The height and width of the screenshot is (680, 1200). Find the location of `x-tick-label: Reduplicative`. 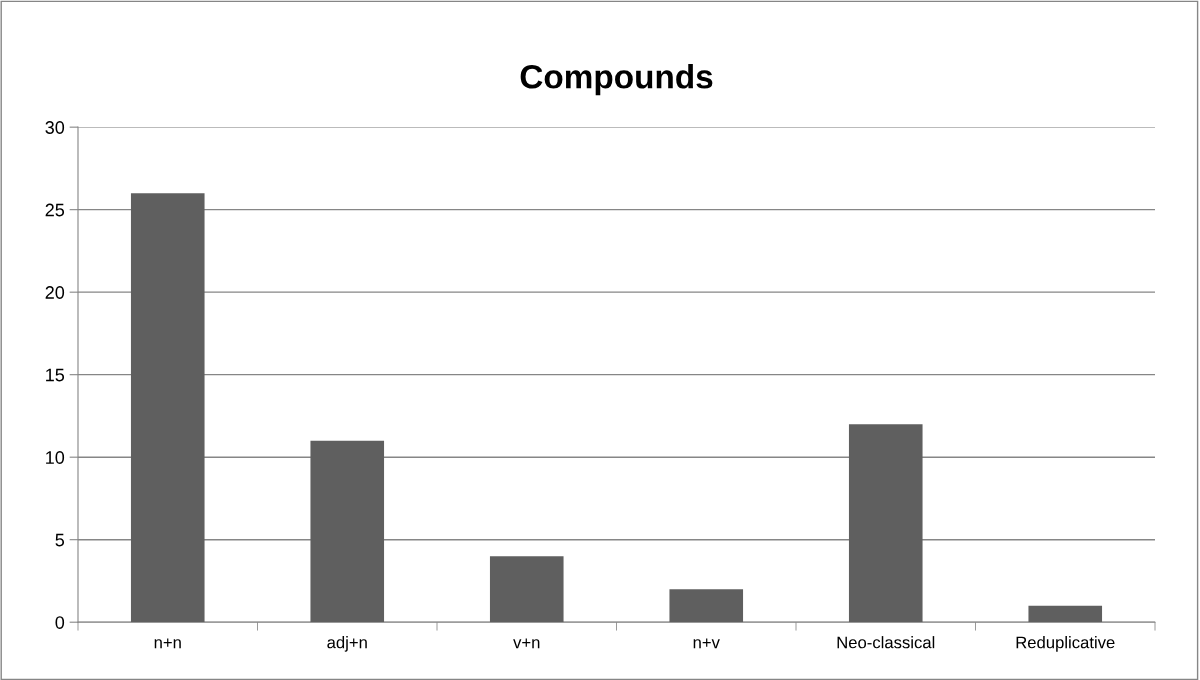

x-tick-label: Reduplicative is located at coordinates (1065, 644).